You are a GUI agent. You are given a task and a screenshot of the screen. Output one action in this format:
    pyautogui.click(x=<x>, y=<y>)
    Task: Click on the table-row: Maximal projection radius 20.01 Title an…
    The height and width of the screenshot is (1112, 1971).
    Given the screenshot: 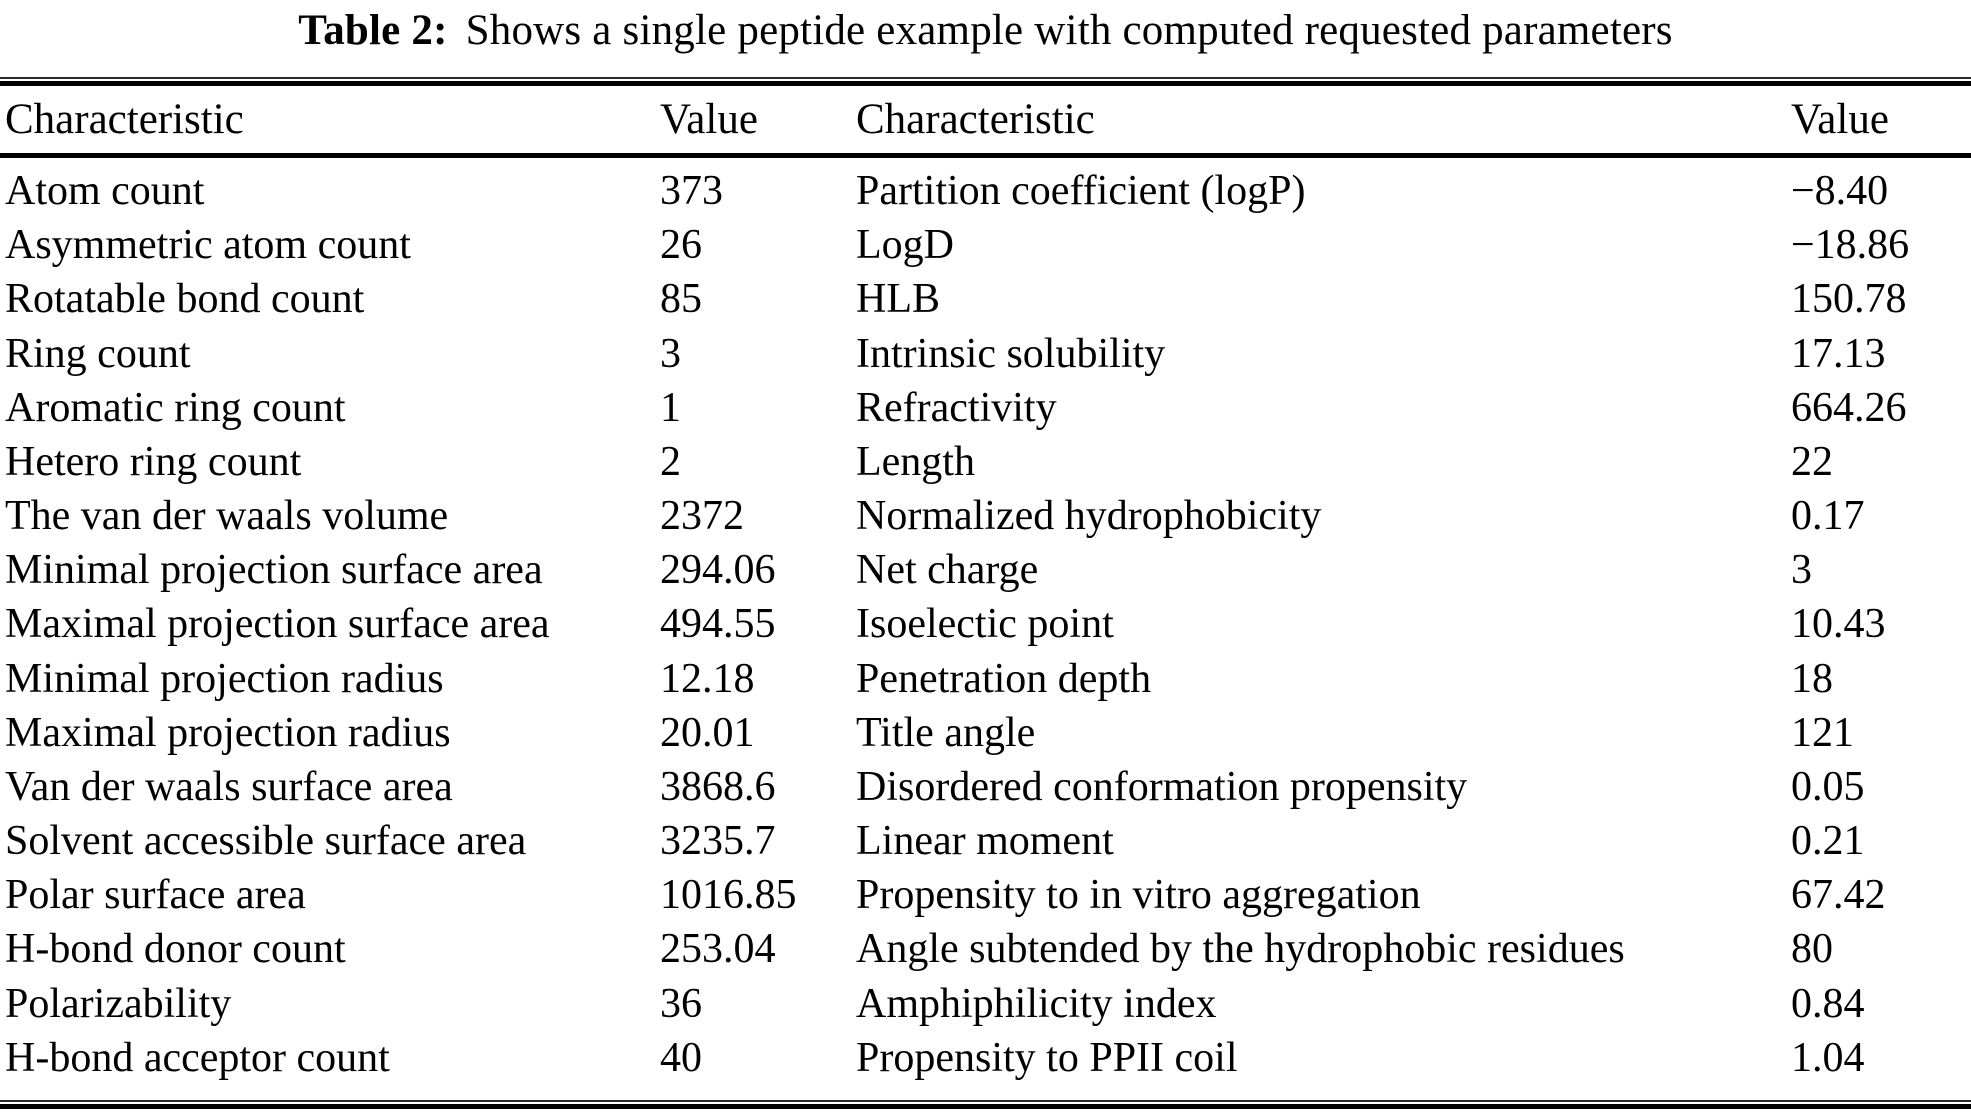 What is the action you would take?
    pyautogui.click(x=985, y=733)
    